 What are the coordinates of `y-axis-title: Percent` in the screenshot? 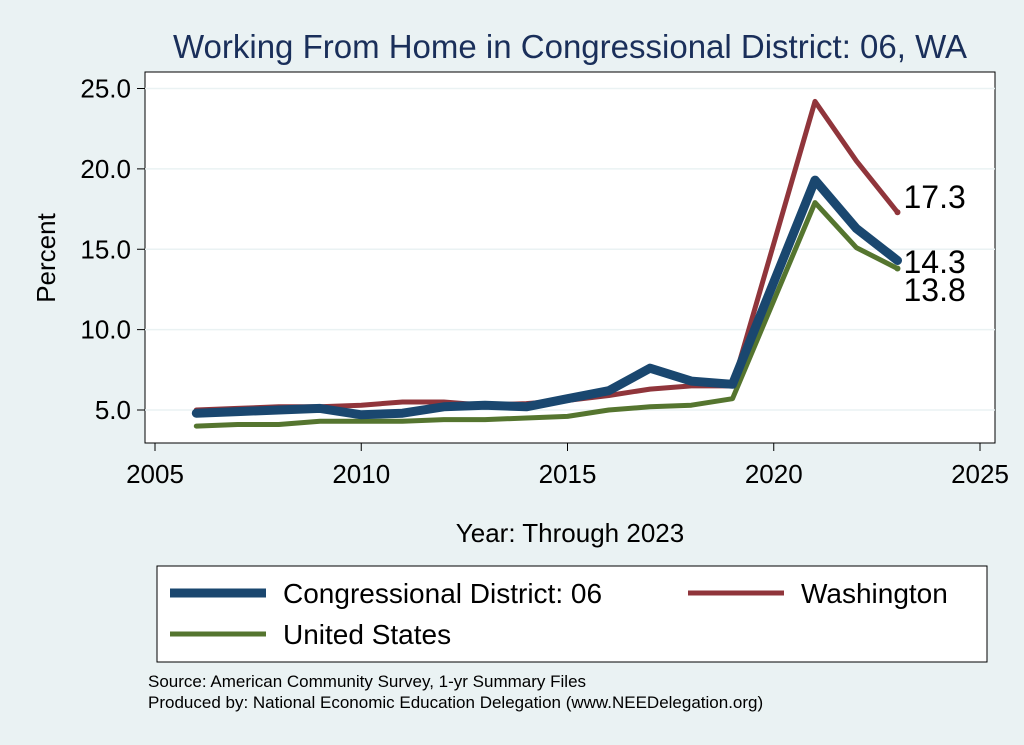 It's located at (46, 257).